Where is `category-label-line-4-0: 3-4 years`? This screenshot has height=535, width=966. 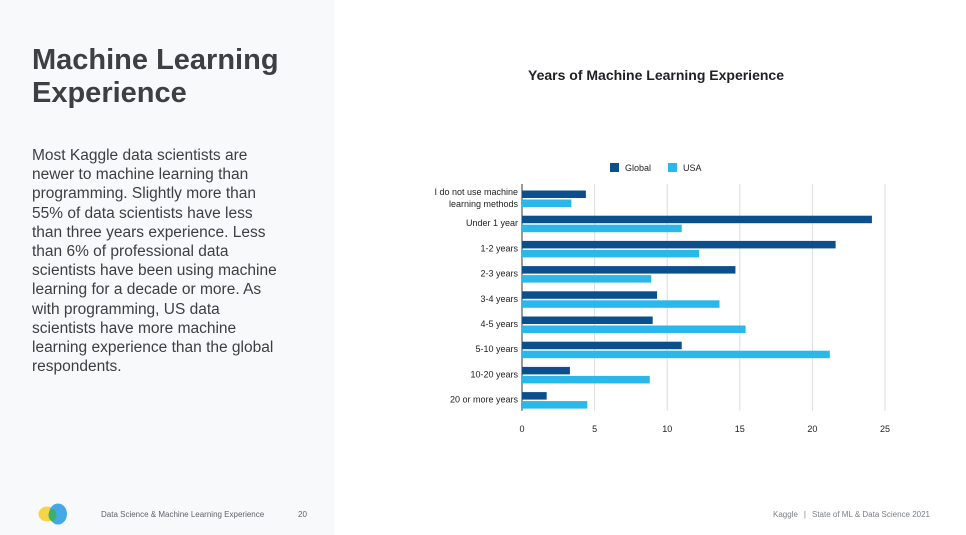 category-label-line-4-0: 3-4 years is located at coordinates (499, 299).